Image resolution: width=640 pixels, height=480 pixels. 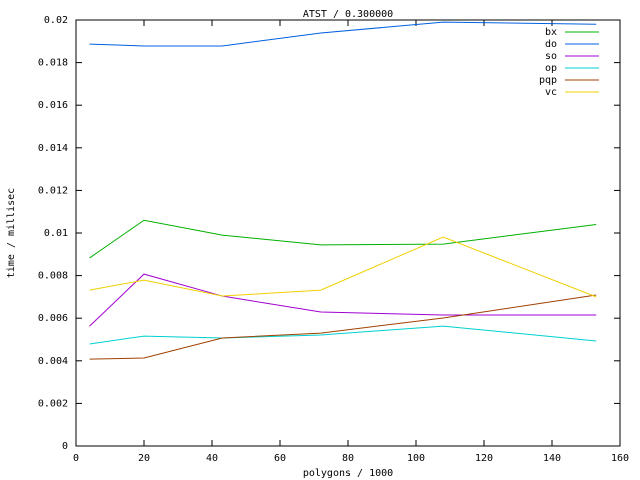 I want to click on x-tick-label: 160, so click(x=620, y=458).